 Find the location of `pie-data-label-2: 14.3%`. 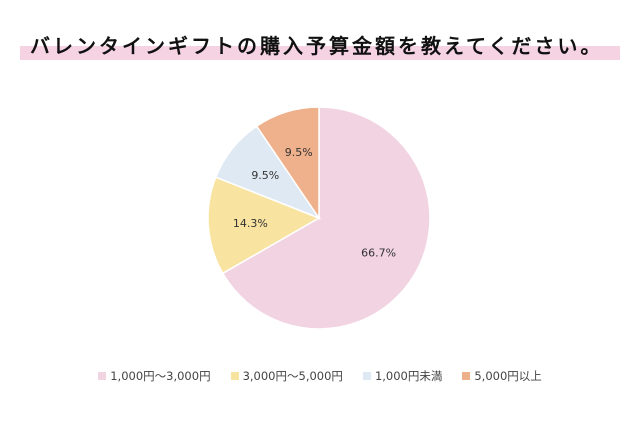

pie-data-label-2: 14.3% is located at coordinates (250, 223).